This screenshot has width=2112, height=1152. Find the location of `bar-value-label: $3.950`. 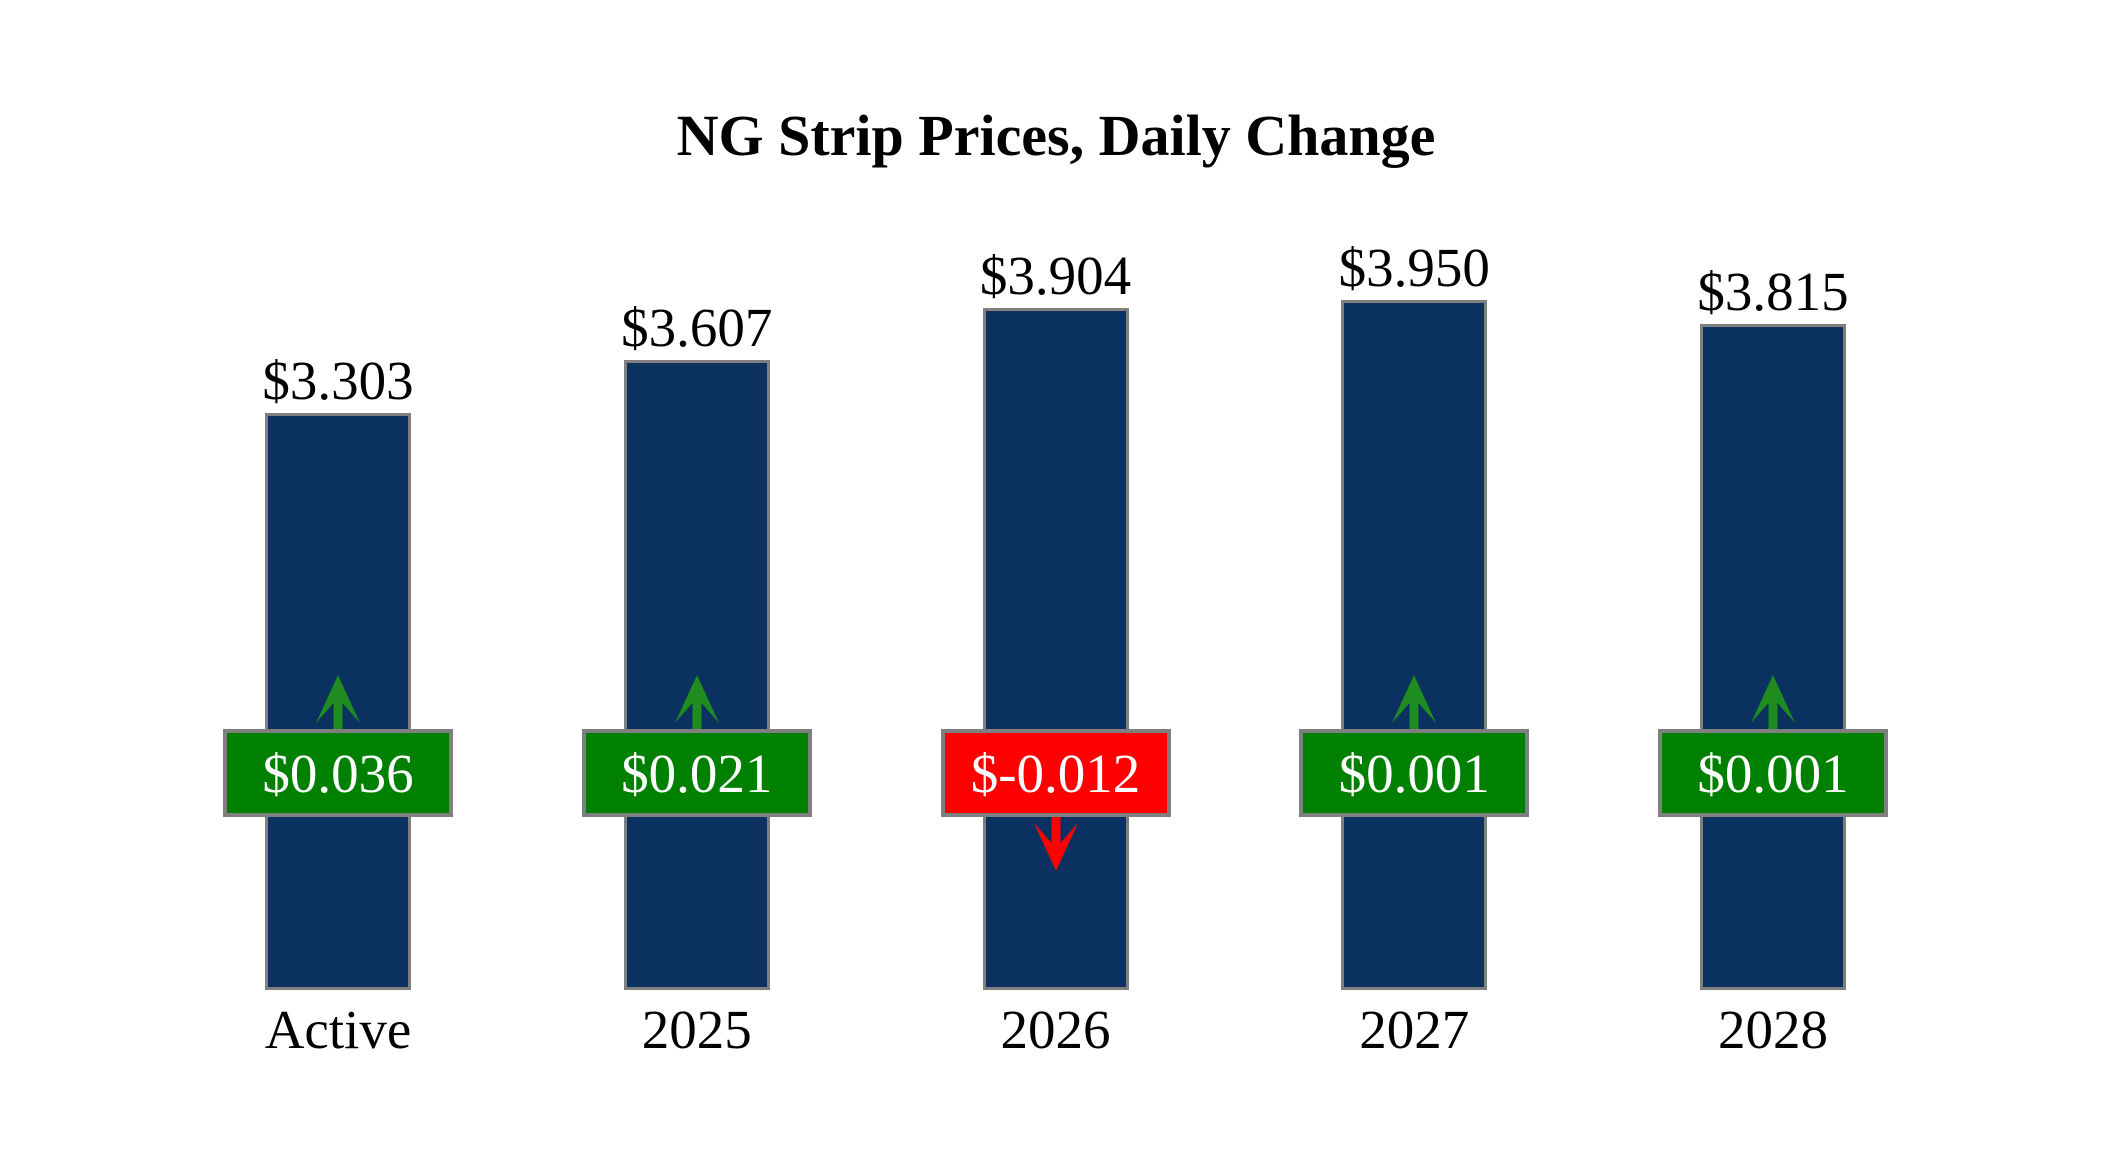

bar-value-label: $3.950 is located at coordinates (1414, 267).